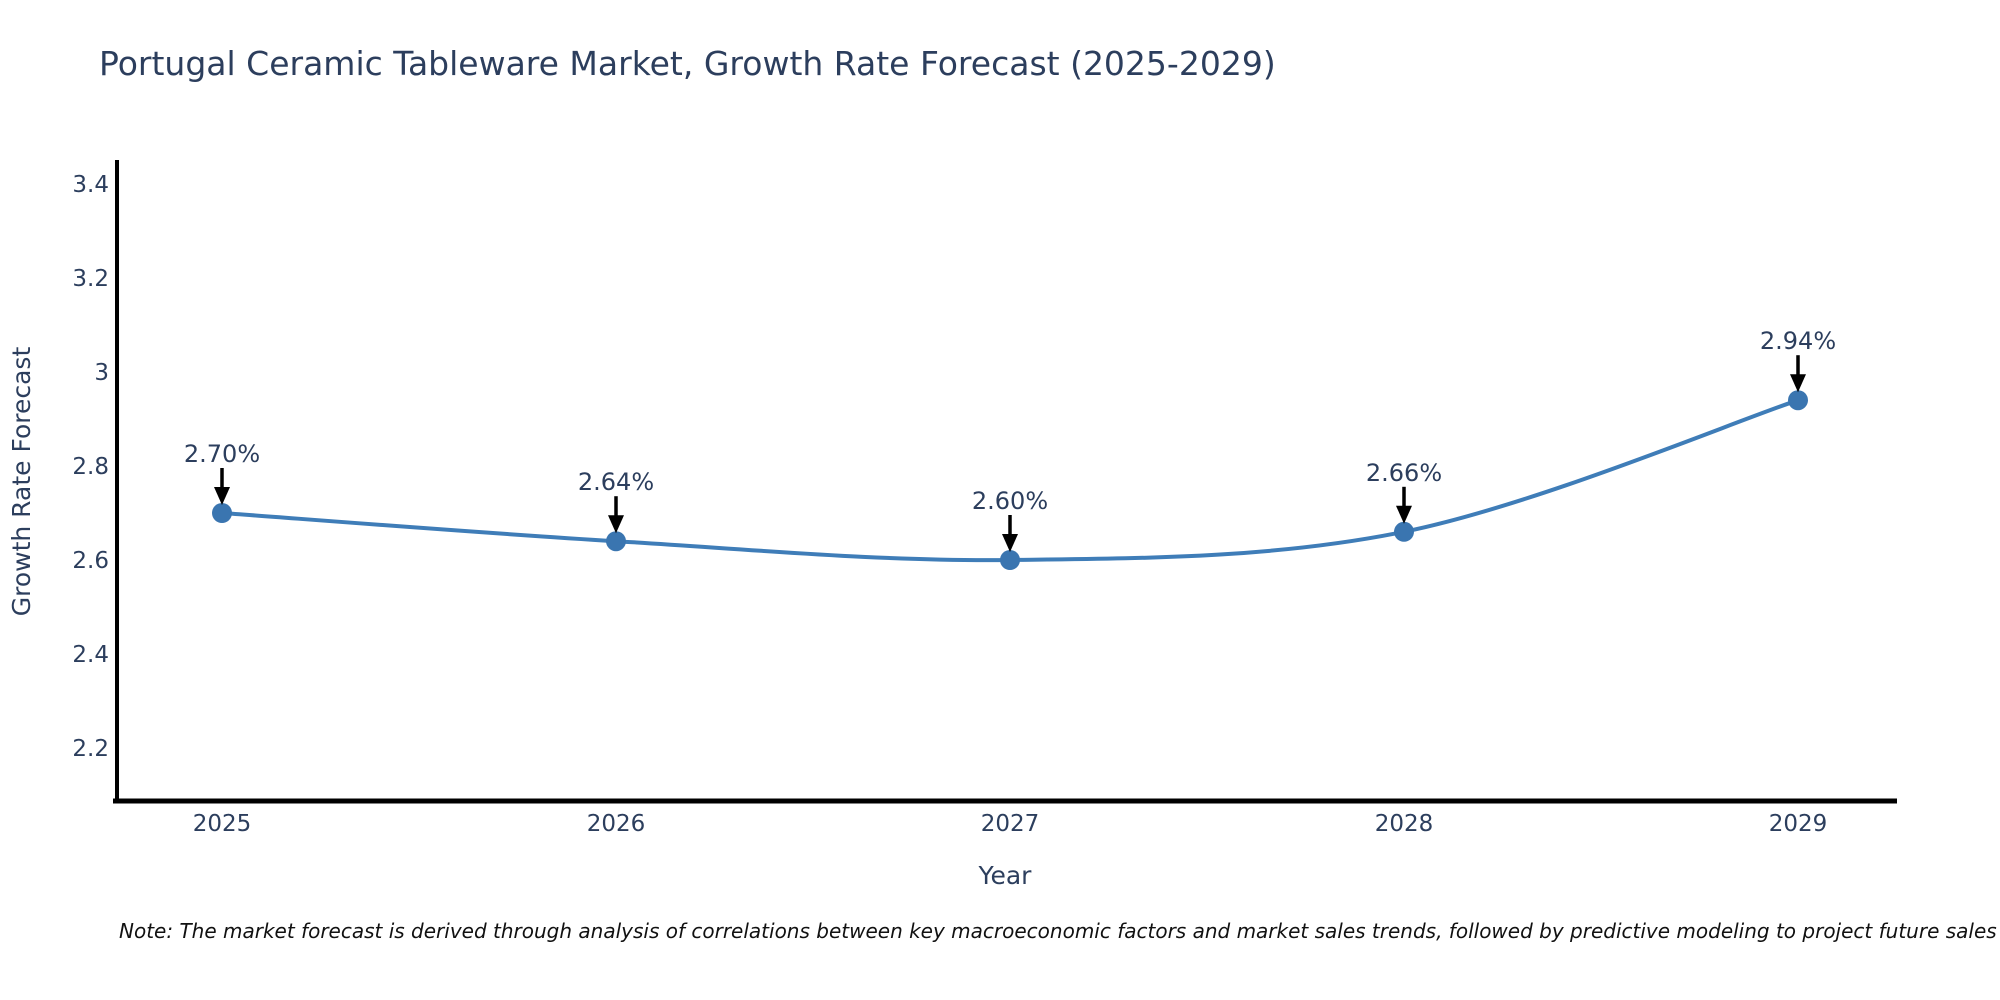 The width and height of the screenshot is (2000, 1000). Describe the element at coordinates (616, 482) in the screenshot. I see `data-point-label: 2.64%` at that location.